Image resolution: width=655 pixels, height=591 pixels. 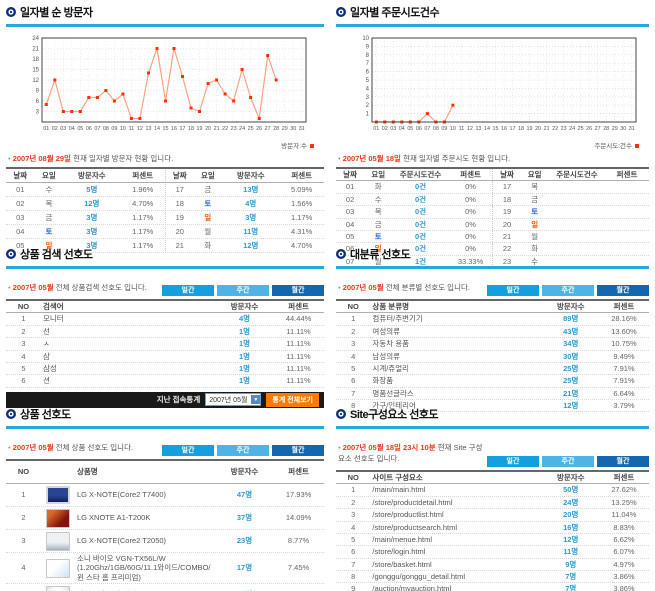 What do you see at coordinates (378, 174) in the screenshot?
I see `column-header: 요일` at bounding box center [378, 174].